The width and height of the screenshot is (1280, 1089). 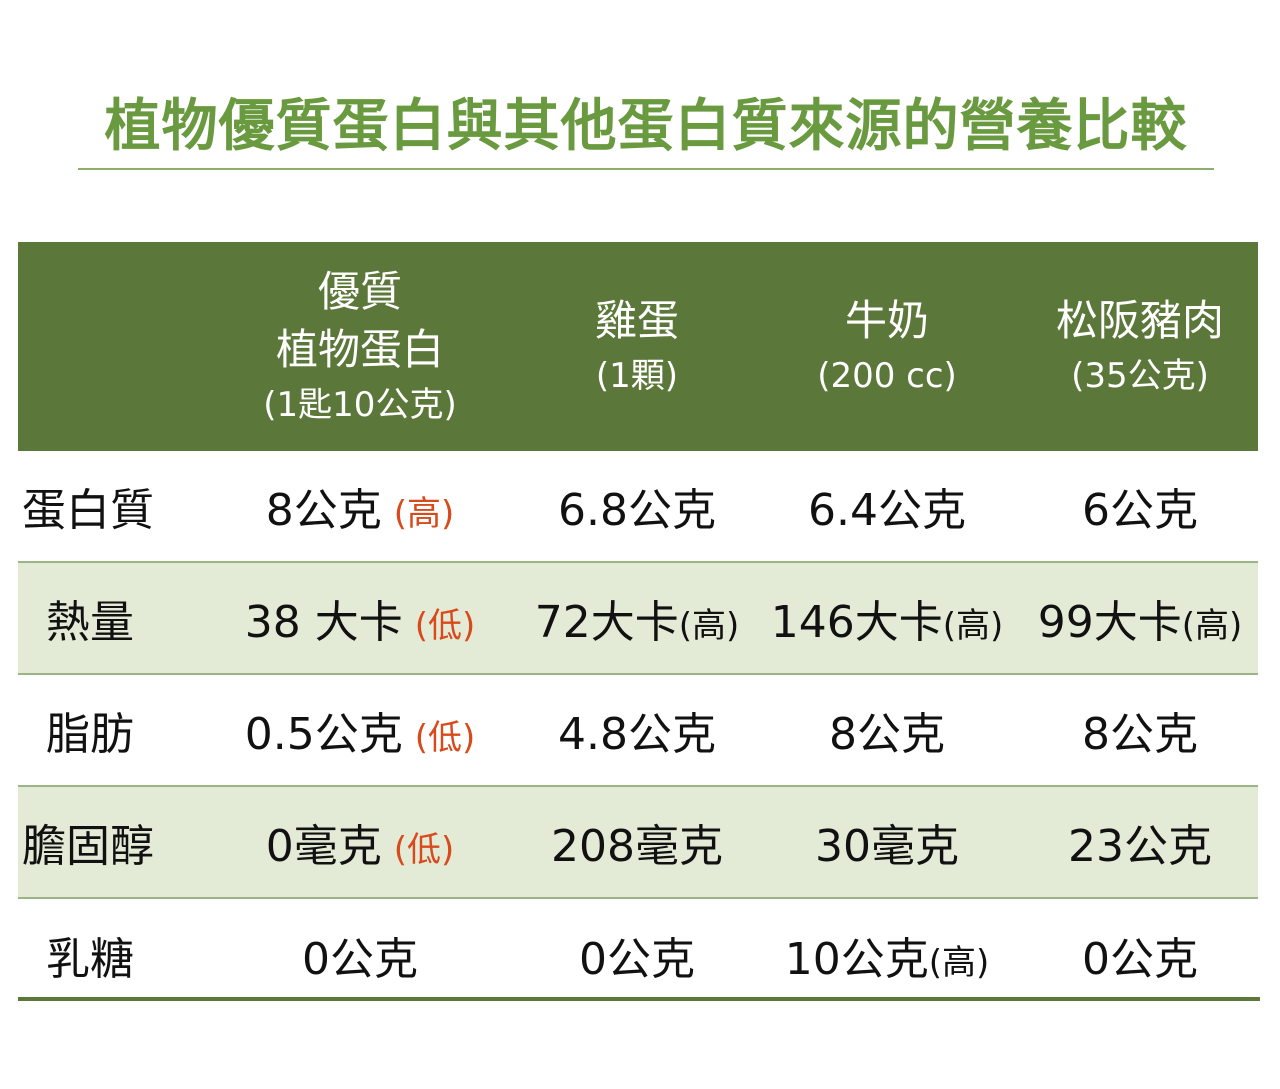 I want to click on cell-value: 0.5公克, so click(x=323, y=734).